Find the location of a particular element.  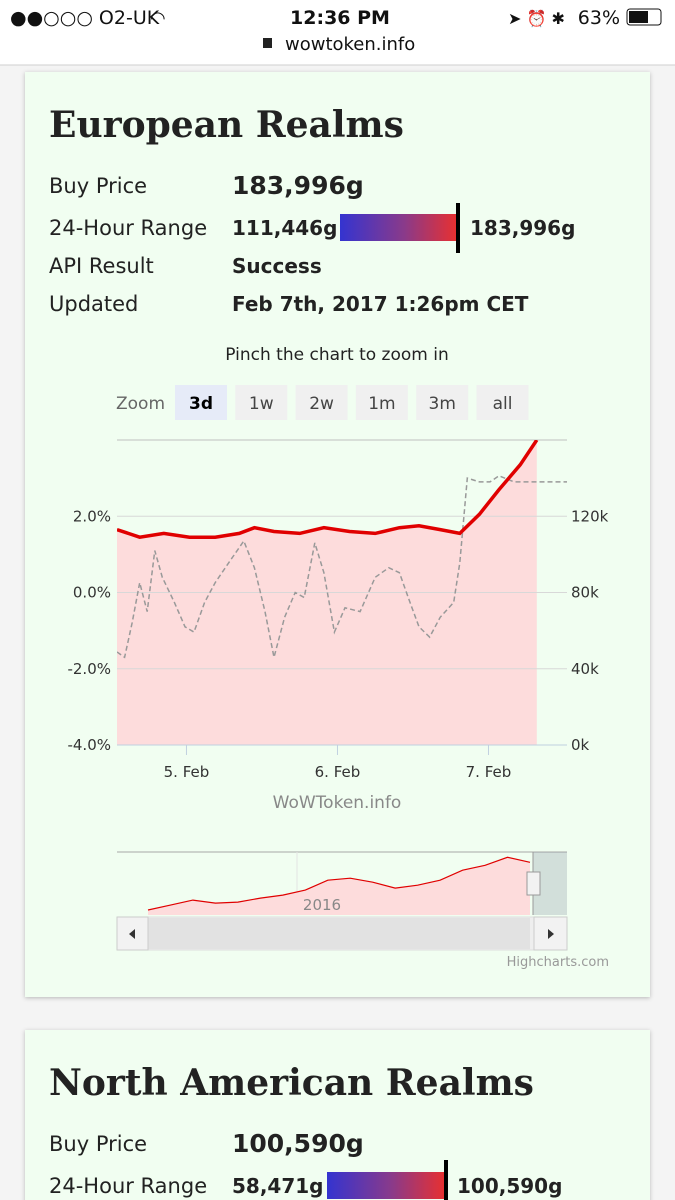

updated: Feb 7th, 2017 1:26pm CET is located at coordinates (380, 304).